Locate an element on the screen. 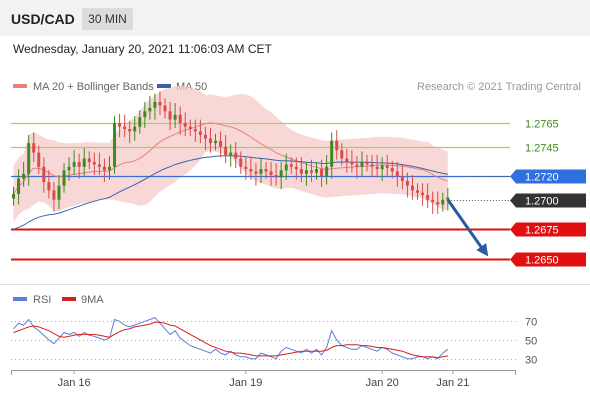  rsi-ma-legend-swatch is located at coordinates (69, 299).